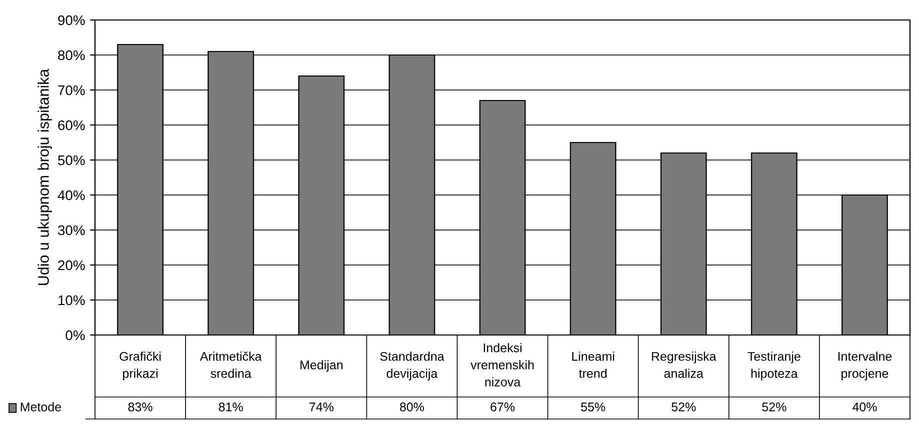  Describe the element at coordinates (322, 407) in the screenshot. I see `data-label: 74%` at that location.